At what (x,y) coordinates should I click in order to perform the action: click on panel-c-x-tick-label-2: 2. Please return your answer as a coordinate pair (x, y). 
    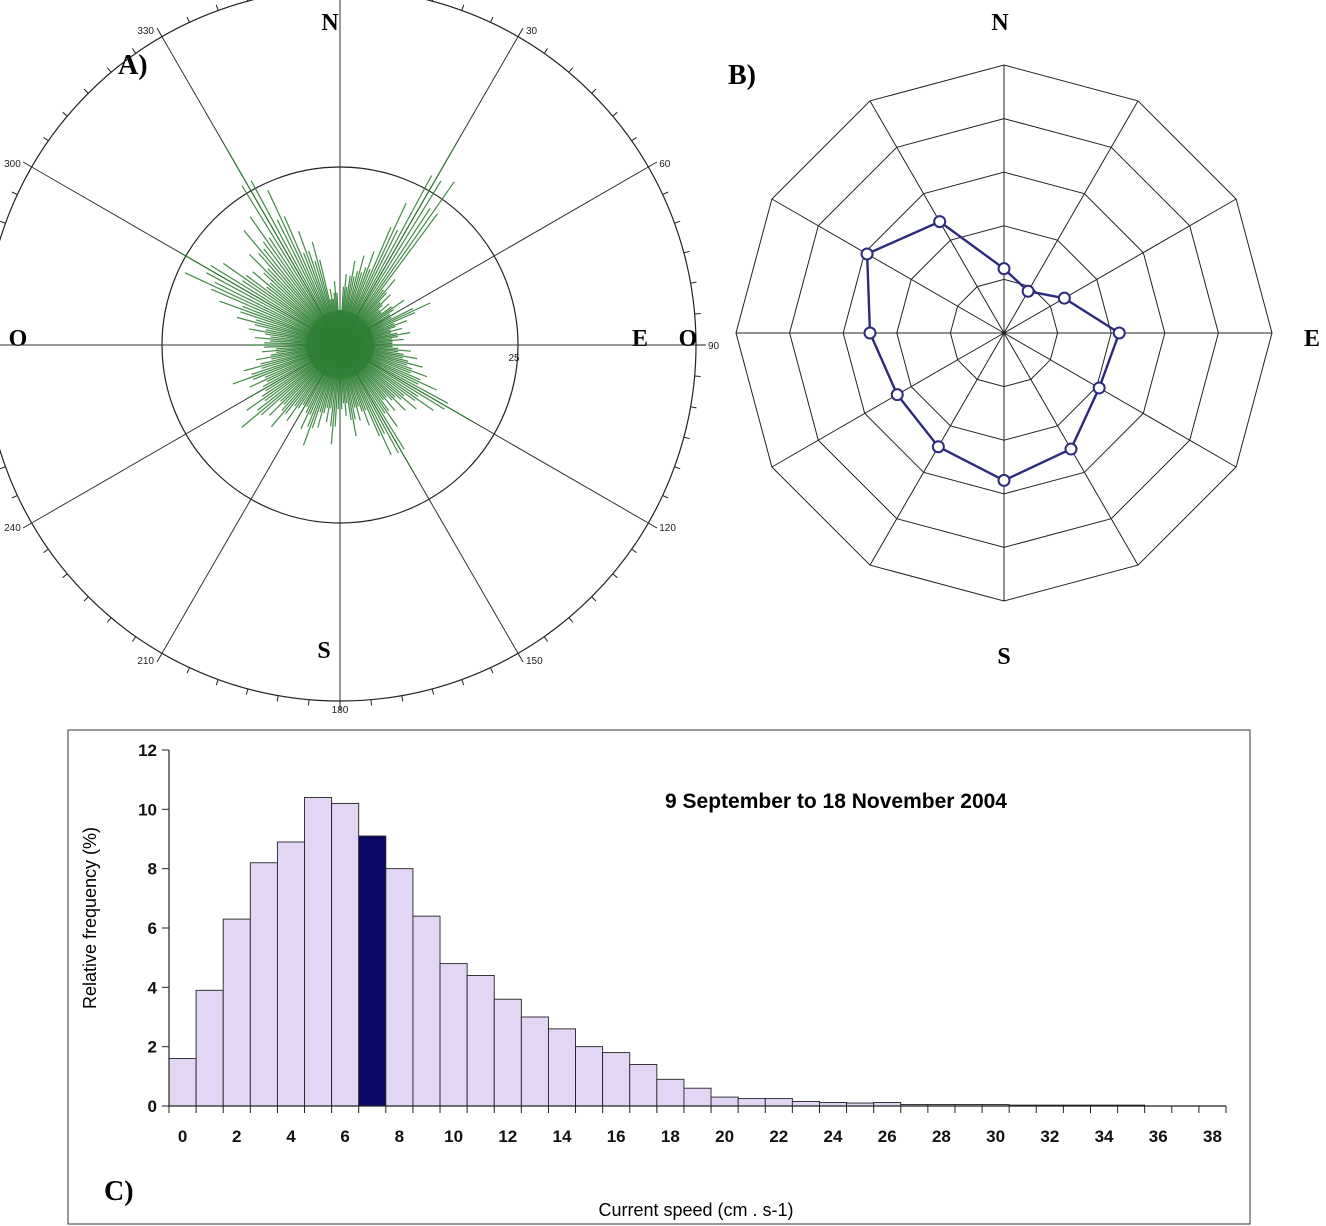
    Looking at the image, I should click on (236, 1136).